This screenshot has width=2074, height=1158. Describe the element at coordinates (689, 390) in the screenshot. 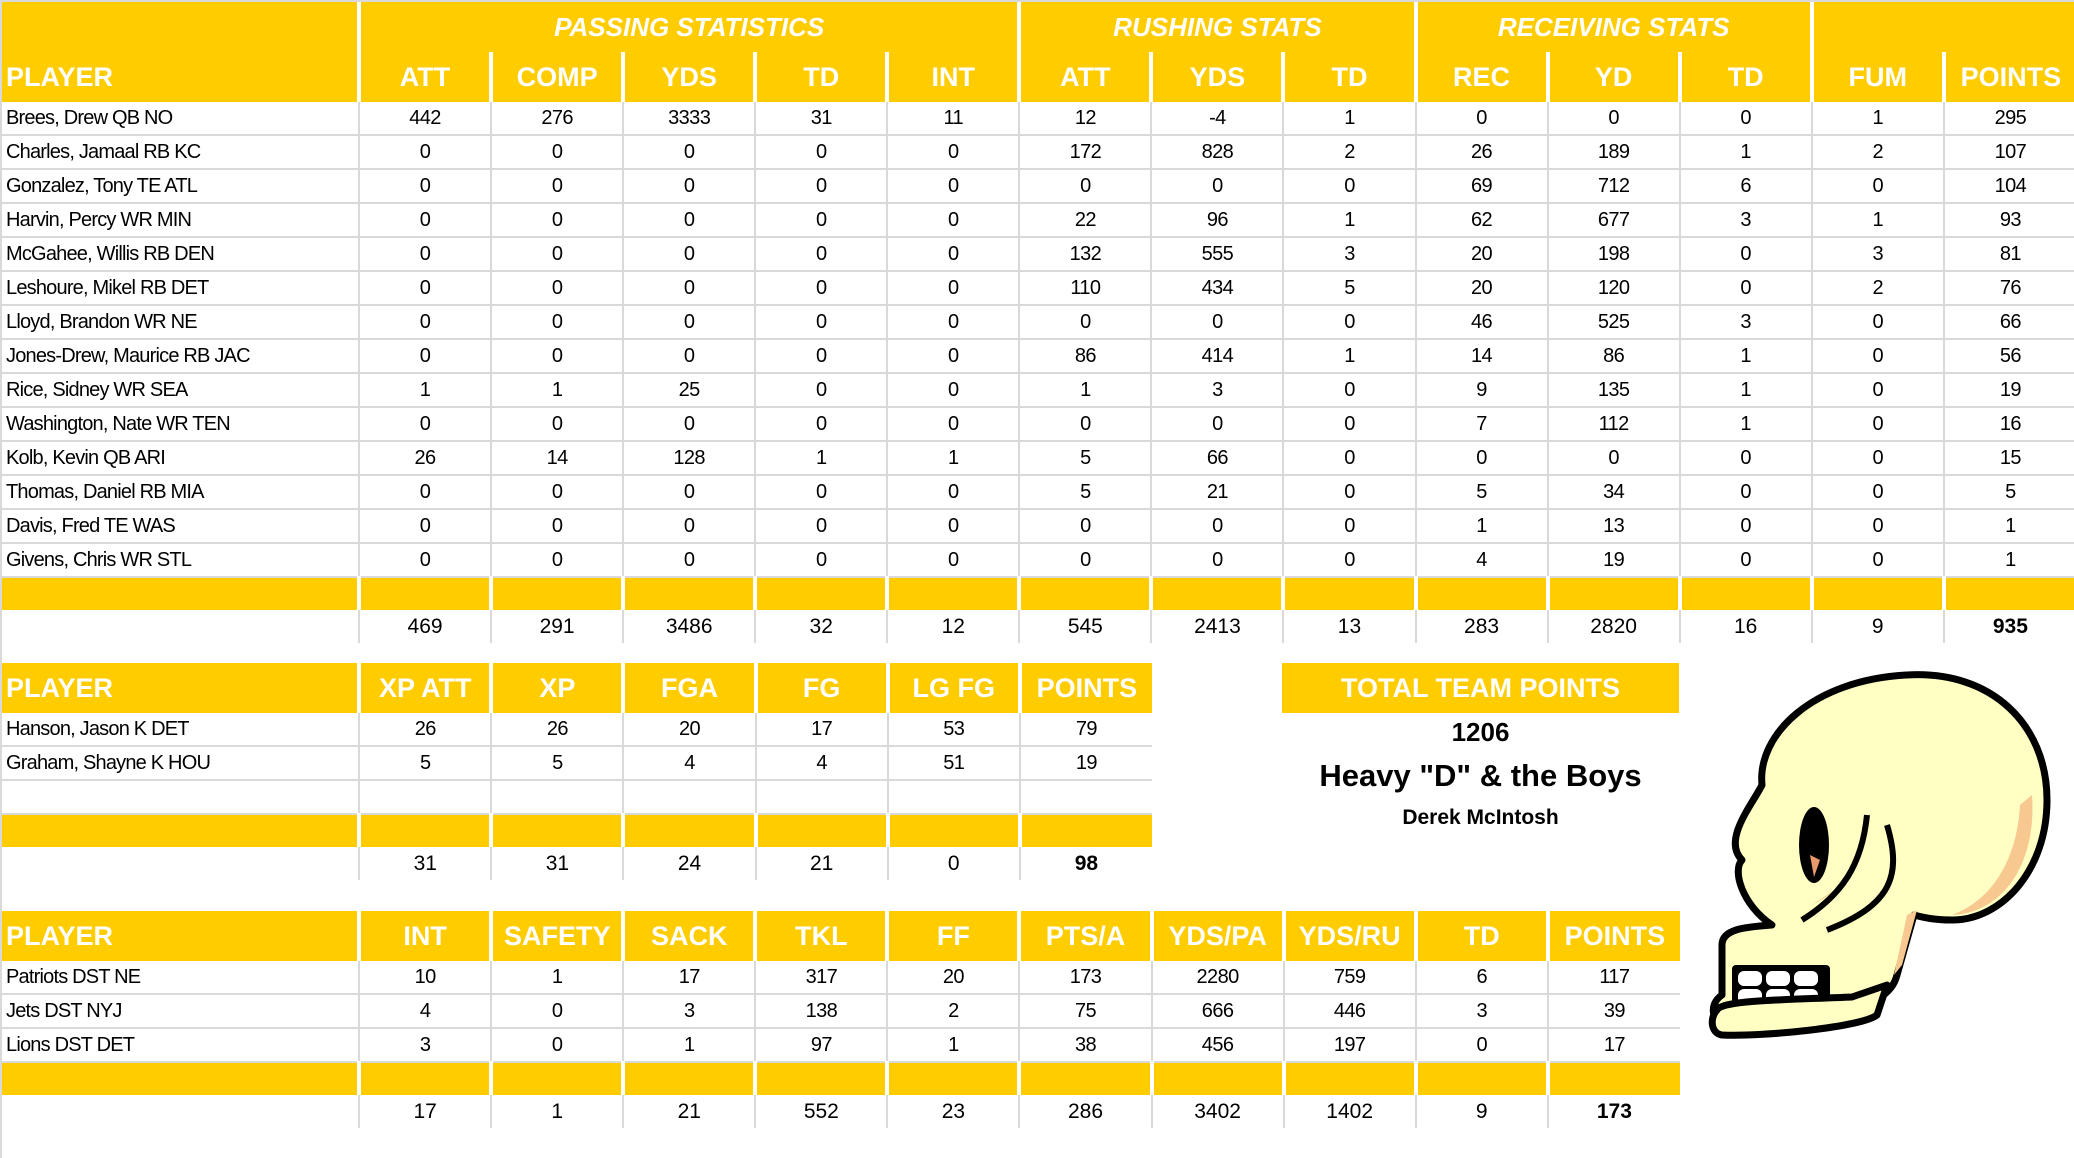

I see `stat-cell: 25` at that location.